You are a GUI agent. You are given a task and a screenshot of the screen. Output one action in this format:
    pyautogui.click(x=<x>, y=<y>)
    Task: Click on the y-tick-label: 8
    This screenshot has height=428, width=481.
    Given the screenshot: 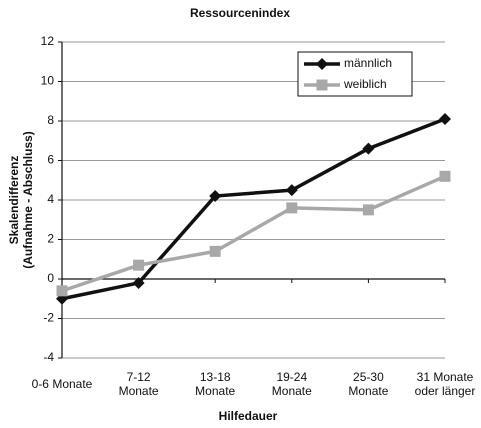 What is the action you would take?
    pyautogui.click(x=50, y=120)
    